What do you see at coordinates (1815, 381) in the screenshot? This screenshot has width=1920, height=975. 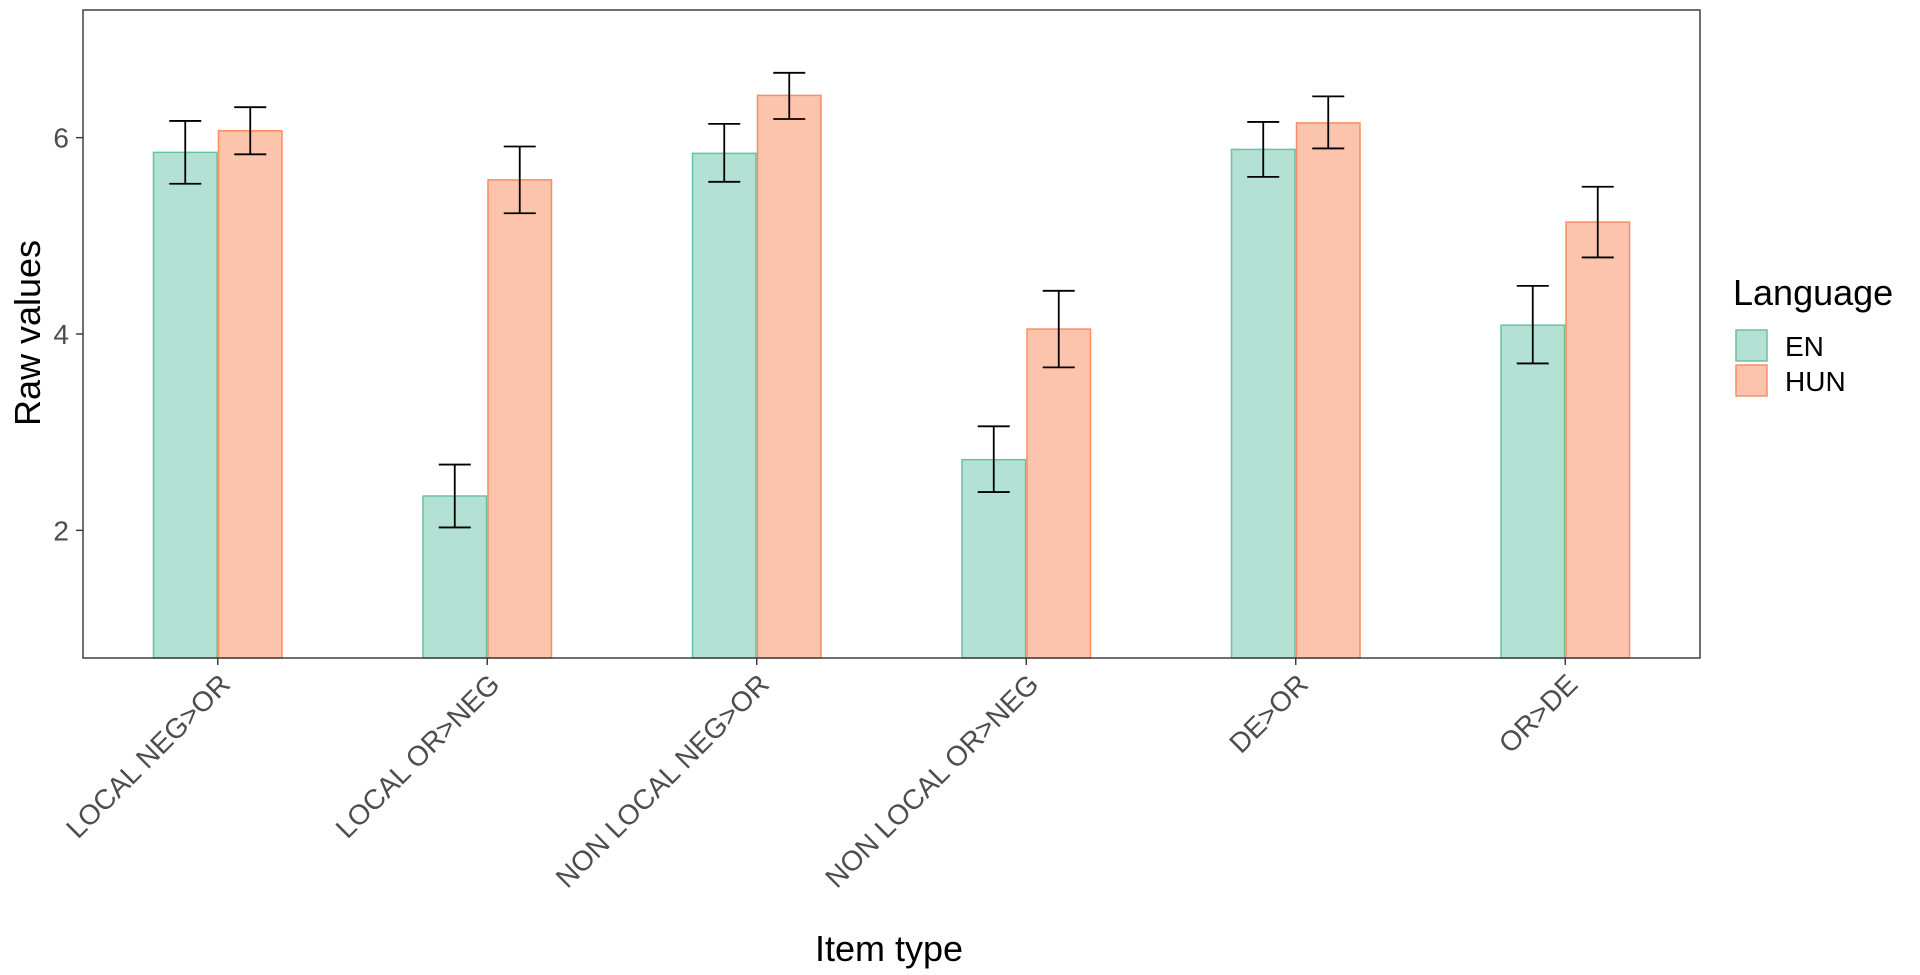 I see `legend-label-hun: HUN` at bounding box center [1815, 381].